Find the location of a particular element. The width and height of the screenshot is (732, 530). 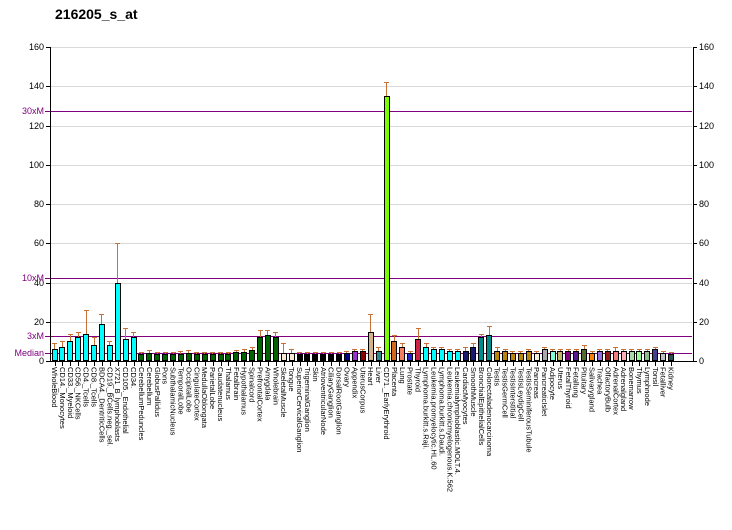

bar-Testis is located at coordinates (497, 356).